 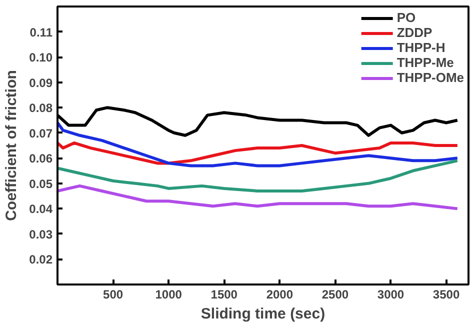 I want to click on legend-label: THPP-OMe, so click(x=430, y=77).